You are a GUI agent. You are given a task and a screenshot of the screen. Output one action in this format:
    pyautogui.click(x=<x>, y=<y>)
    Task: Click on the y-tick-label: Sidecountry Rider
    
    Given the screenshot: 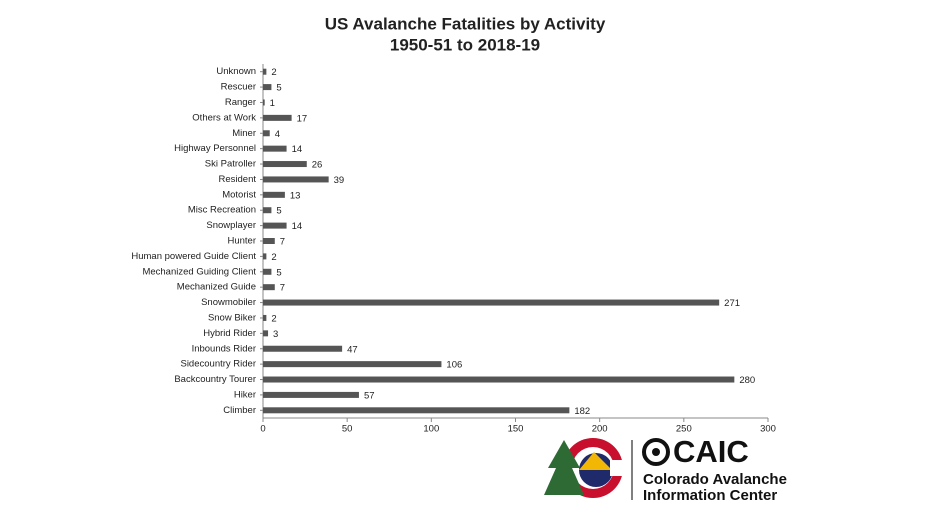 What is the action you would take?
    pyautogui.click(x=218, y=364)
    